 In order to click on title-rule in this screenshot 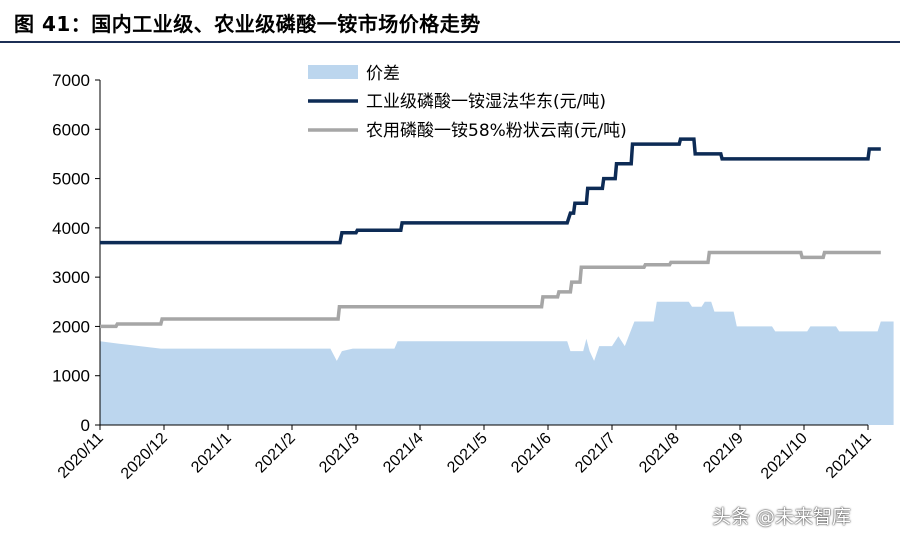, I will do `click(450, 42)`.